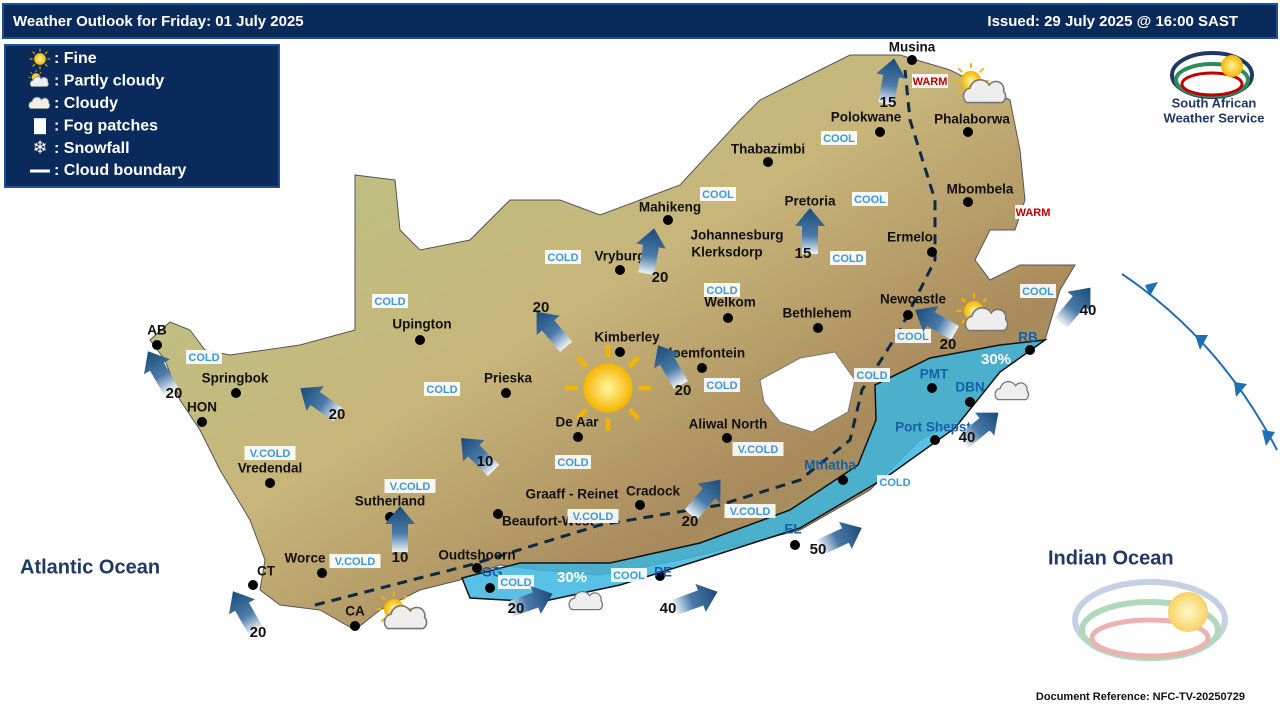  What do you see at coordinates (913, 299) in the screenshot?
I see `city-label: Newcastle` at bounding box center [913, 299].